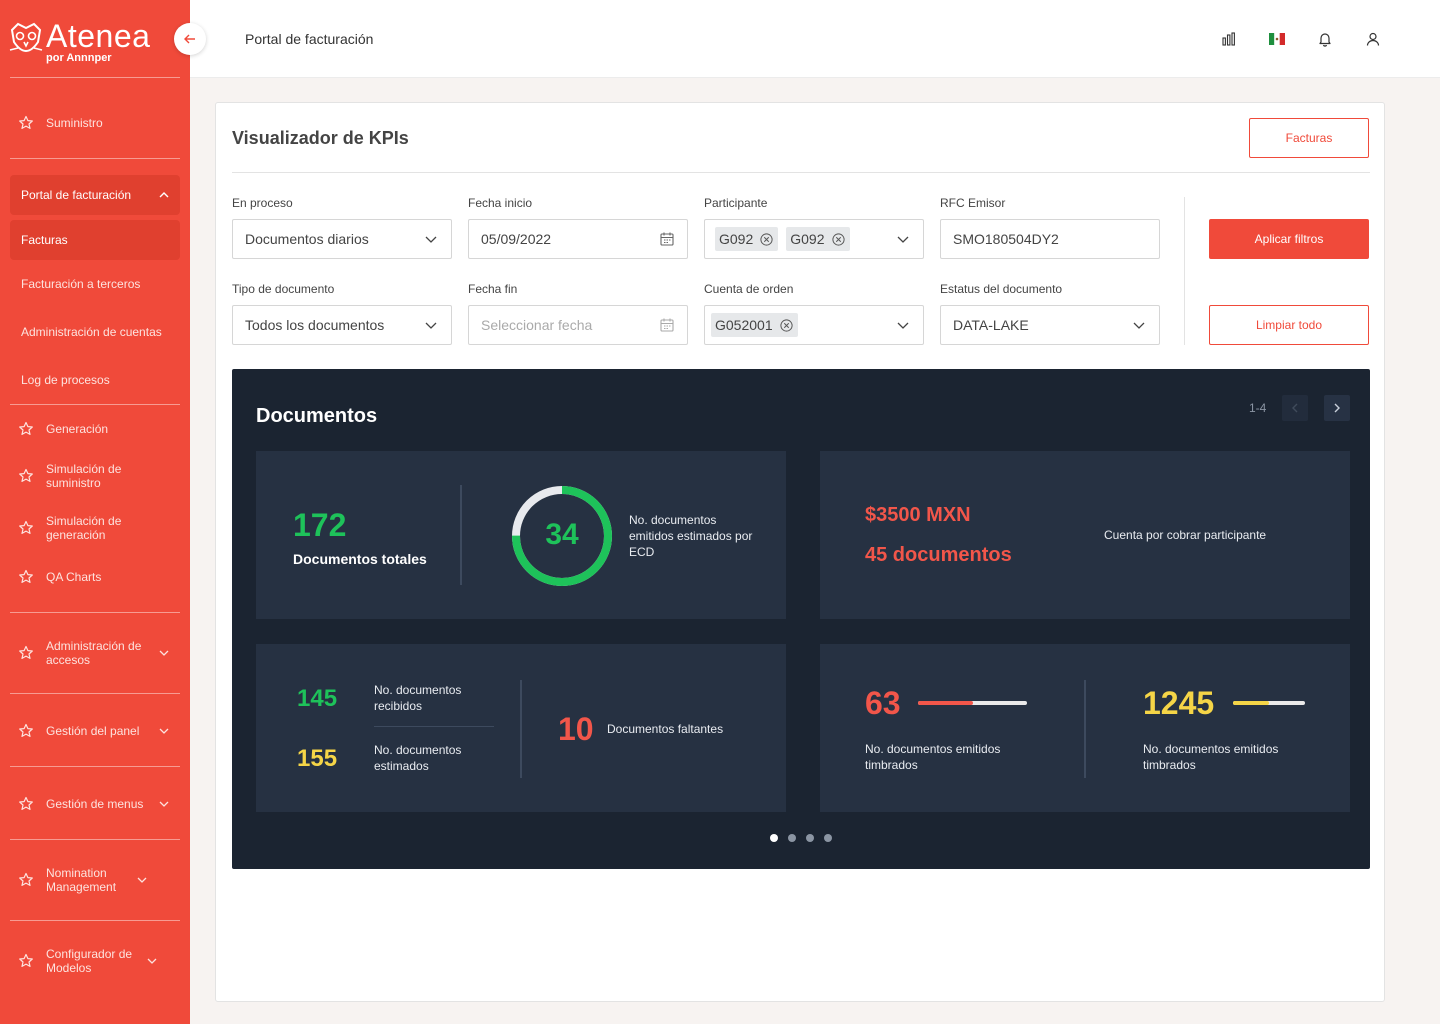  I want to click on chevron-left-icon, so click(1295, 408).